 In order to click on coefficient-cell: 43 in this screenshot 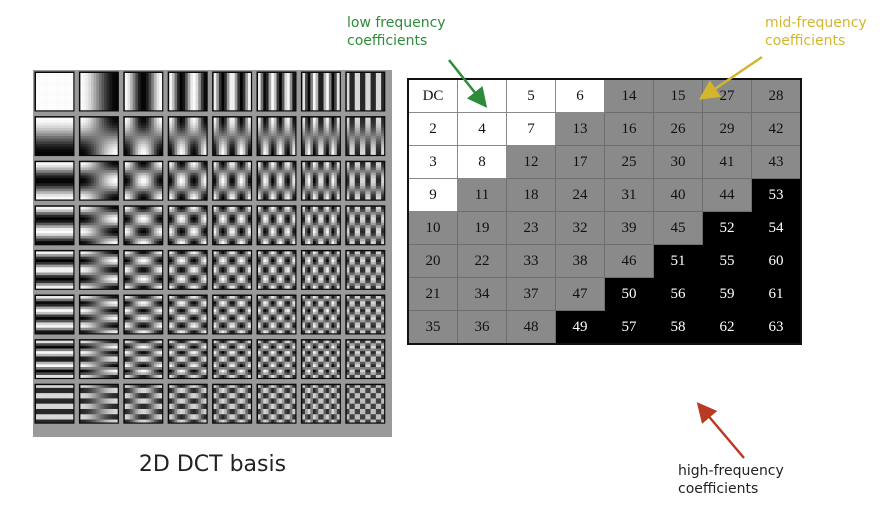, I will do `click(776, 162)`.